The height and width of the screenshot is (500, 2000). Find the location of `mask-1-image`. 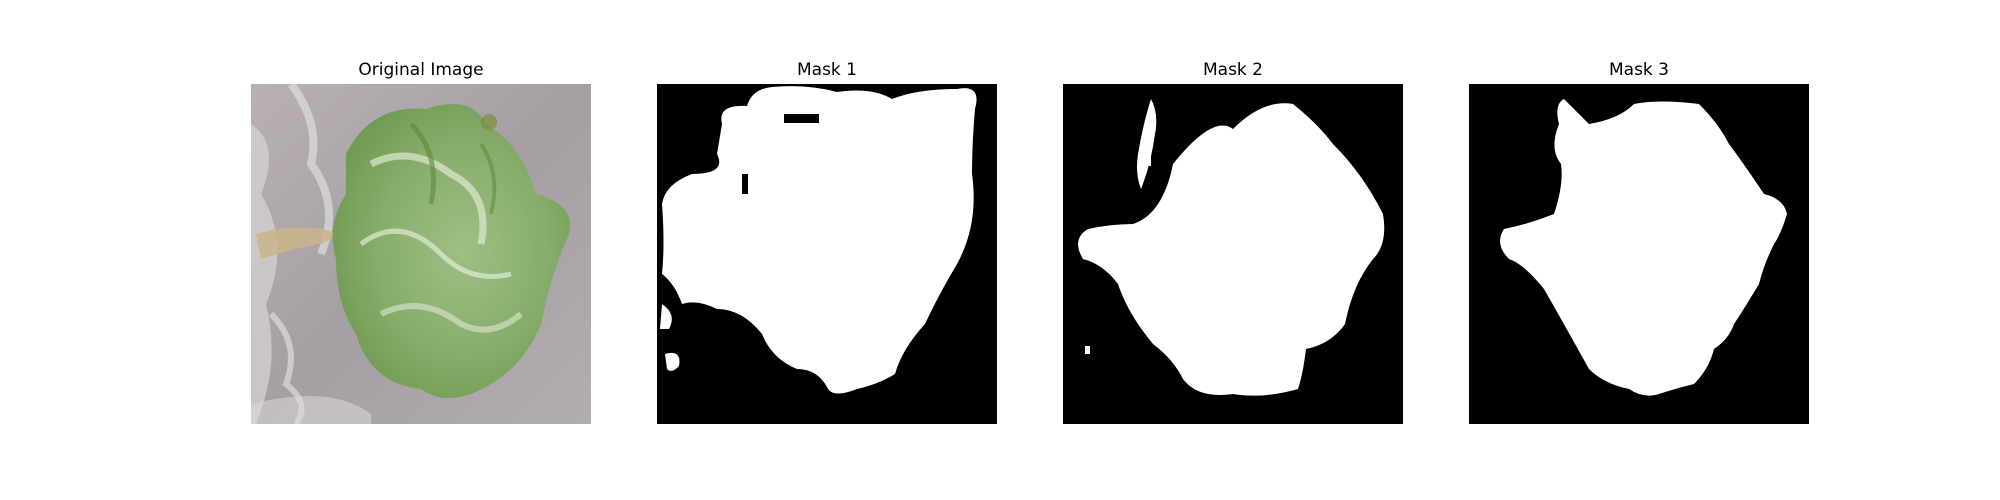

mask-1-image is located at coordinates (827, 254).